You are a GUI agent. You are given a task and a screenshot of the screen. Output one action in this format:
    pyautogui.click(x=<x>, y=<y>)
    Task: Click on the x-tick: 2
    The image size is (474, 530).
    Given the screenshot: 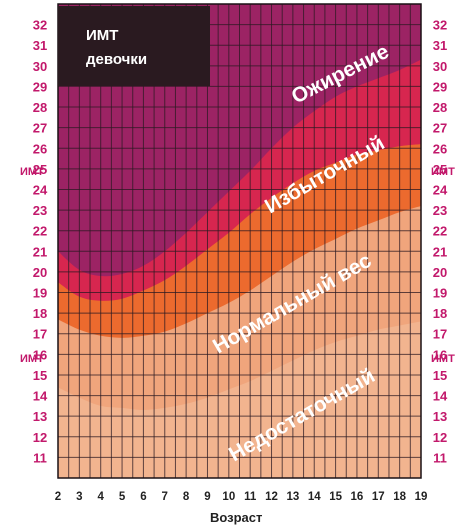 What is the action you would take?
    pyautogui.click(x=58, y=497)
    